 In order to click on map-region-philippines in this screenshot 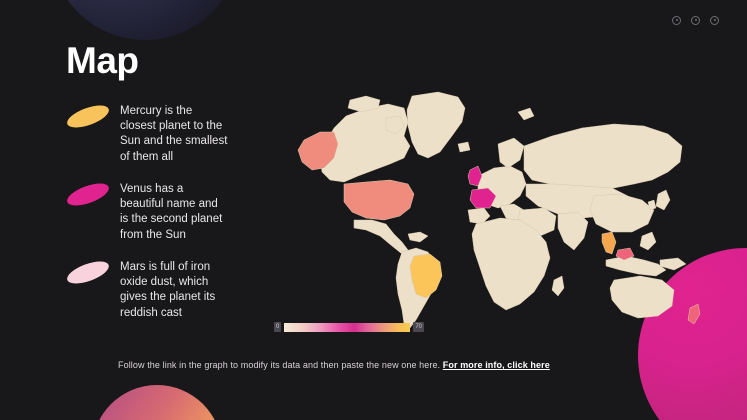, I will do `click(648, 241)`.